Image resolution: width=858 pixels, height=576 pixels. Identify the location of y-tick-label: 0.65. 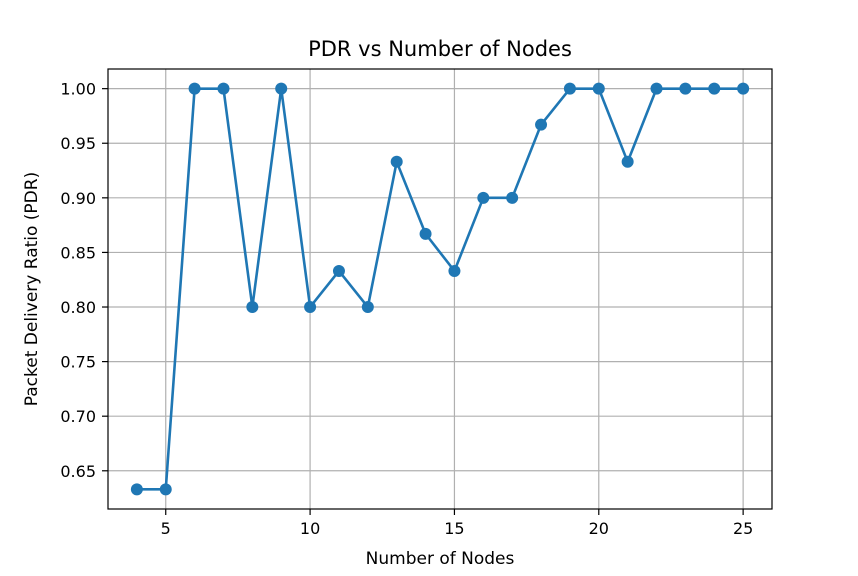
(78, 471).